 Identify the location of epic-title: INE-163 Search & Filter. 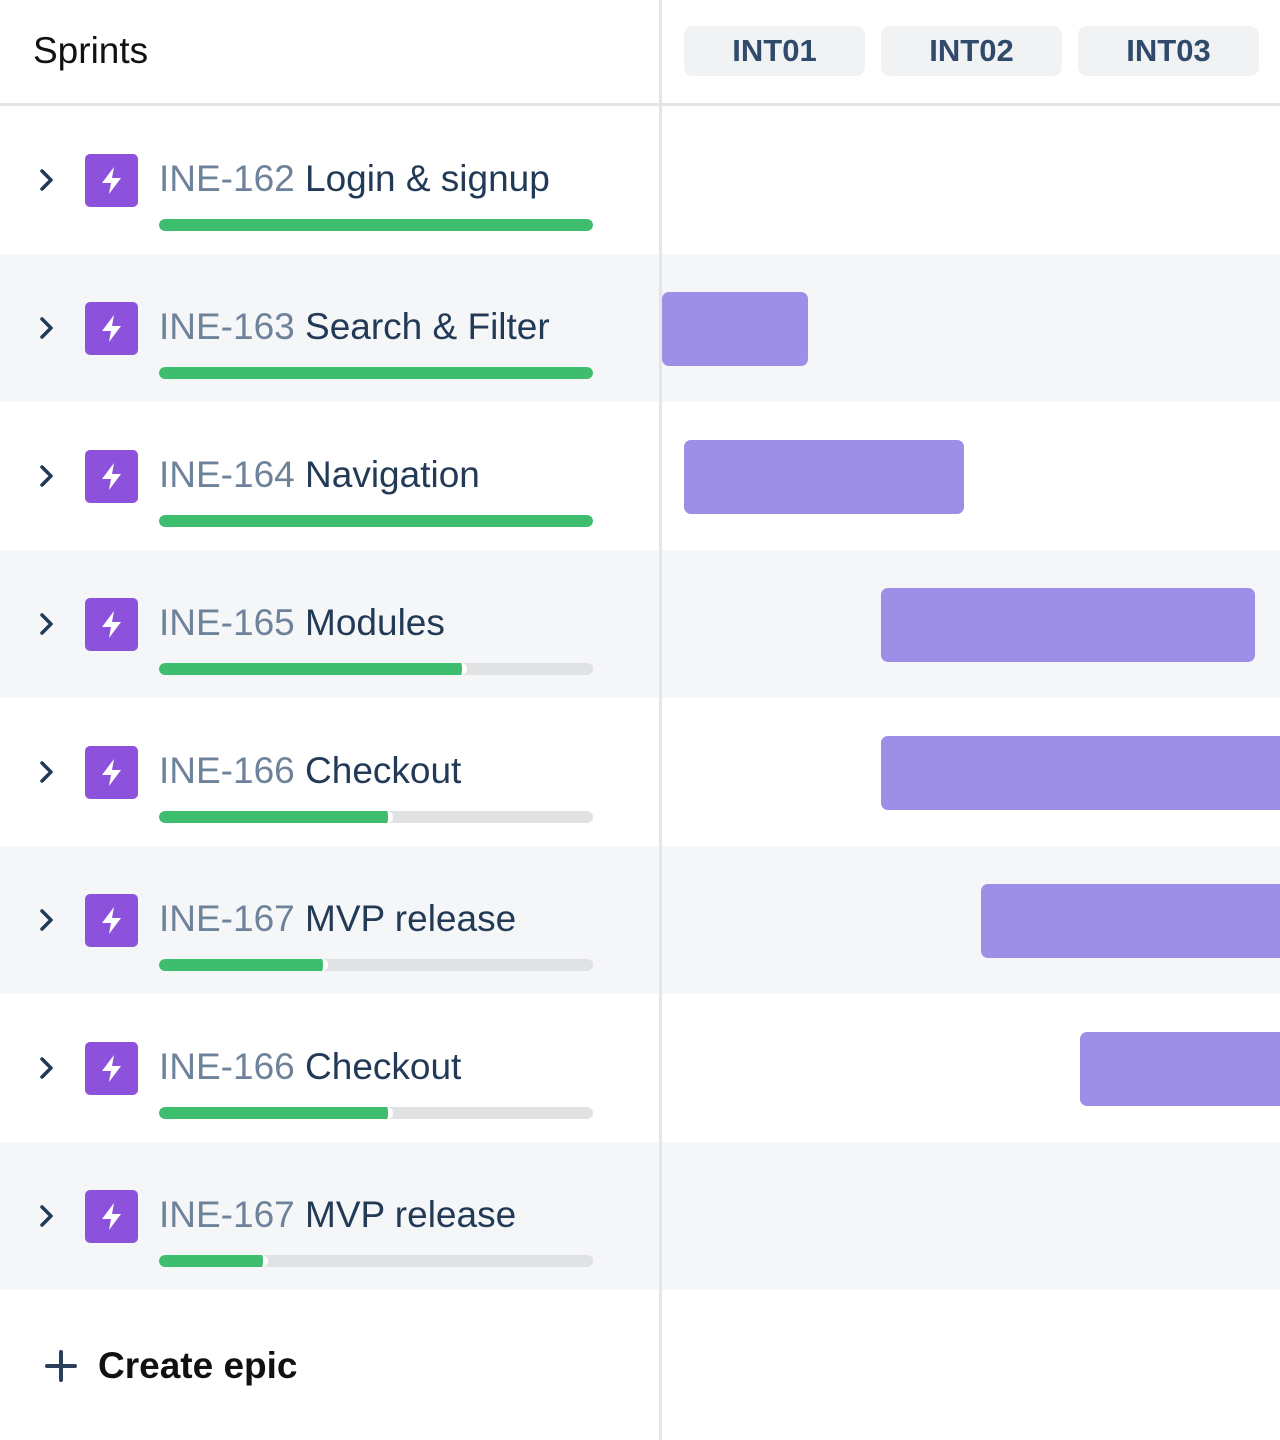
(354, 327).